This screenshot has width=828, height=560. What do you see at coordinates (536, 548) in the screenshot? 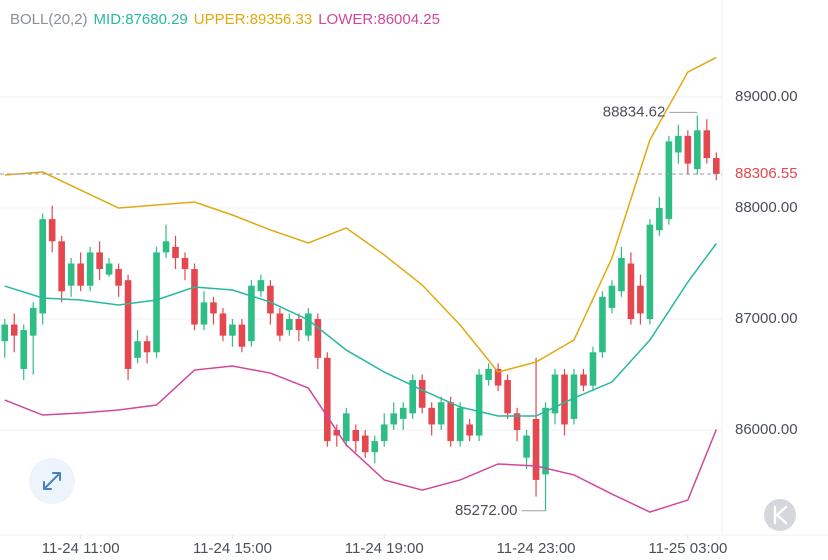
I see `x-tick-label: 11-24 23:00` at bounding box center [536, 548].